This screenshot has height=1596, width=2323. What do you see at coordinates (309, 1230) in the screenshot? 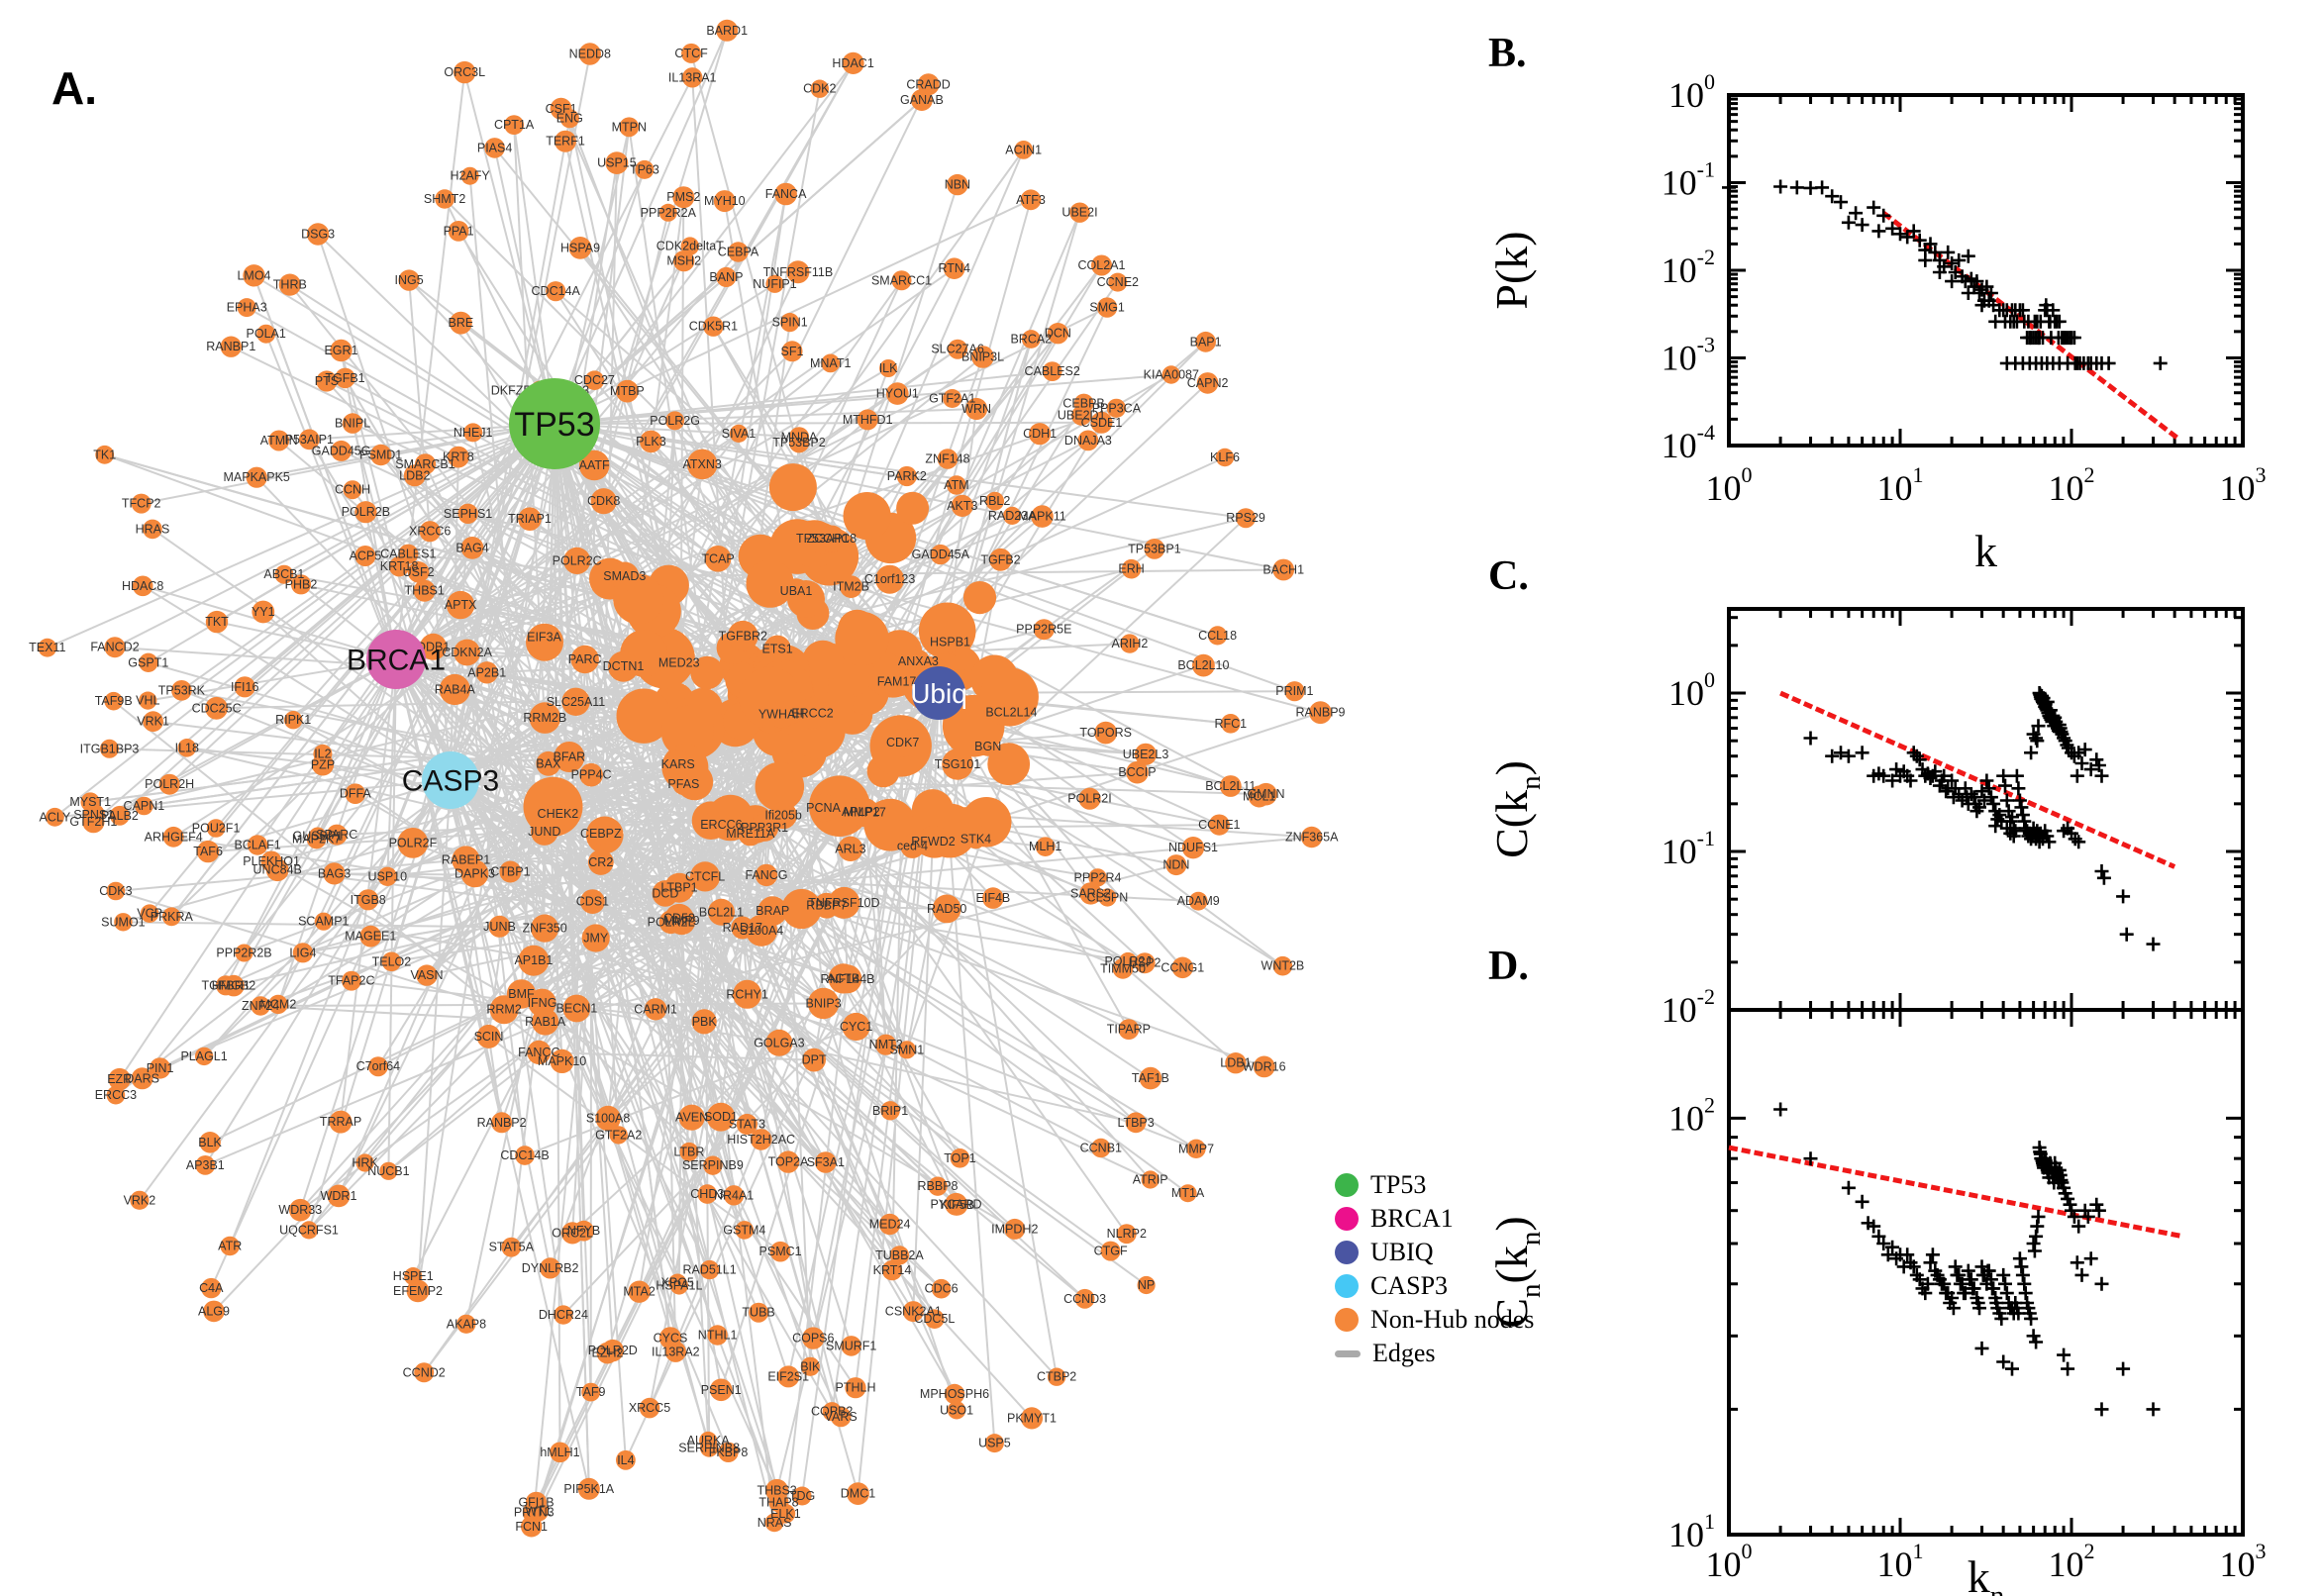
I see `svg-text: UQCRFS1` at bounding box center [309, 1230].